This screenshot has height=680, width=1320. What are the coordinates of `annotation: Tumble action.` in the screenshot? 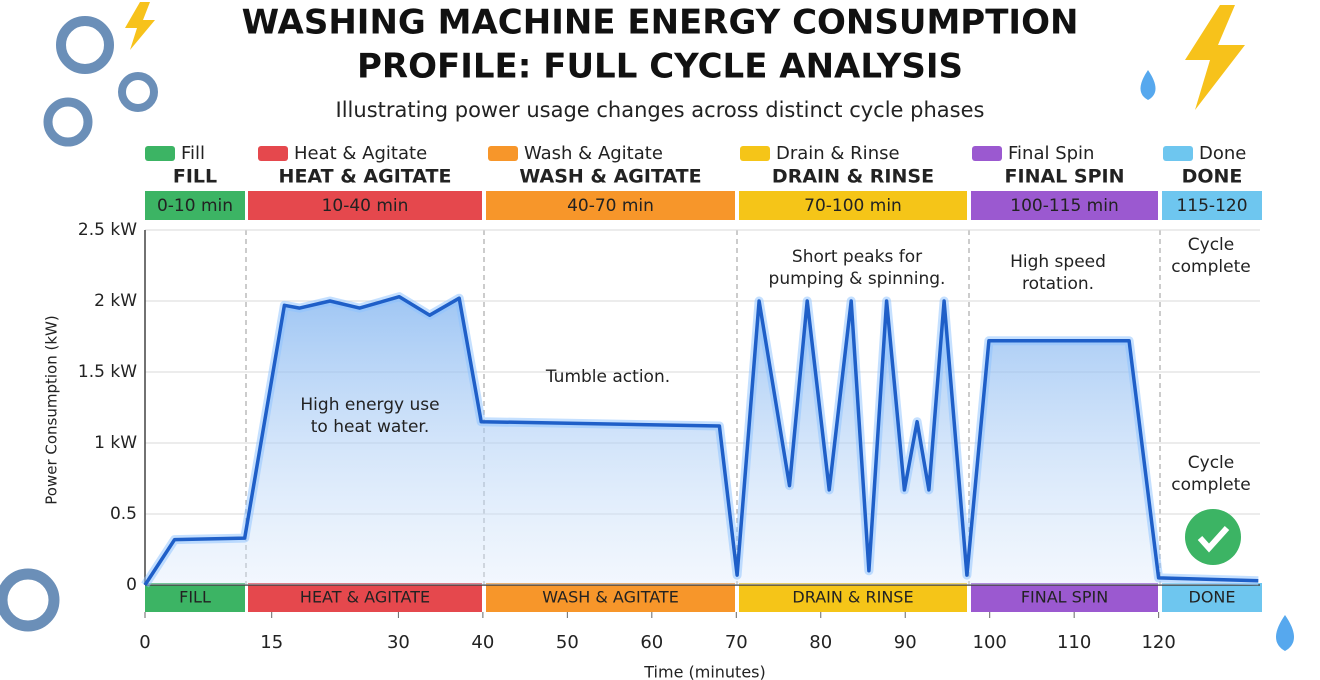 It's located at (607, 377).